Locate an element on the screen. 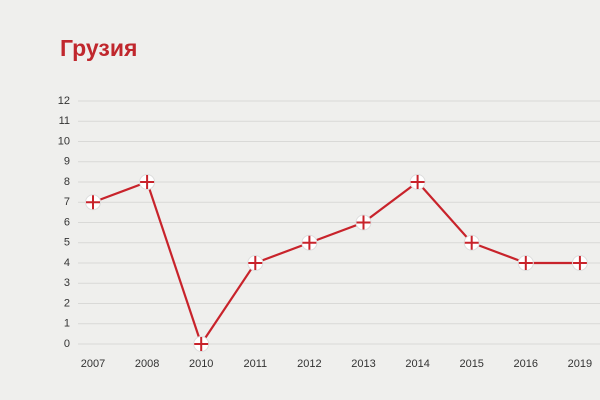 The image size is (600, 400). y-tick-label: 2 is located at coordinates (67, 303).